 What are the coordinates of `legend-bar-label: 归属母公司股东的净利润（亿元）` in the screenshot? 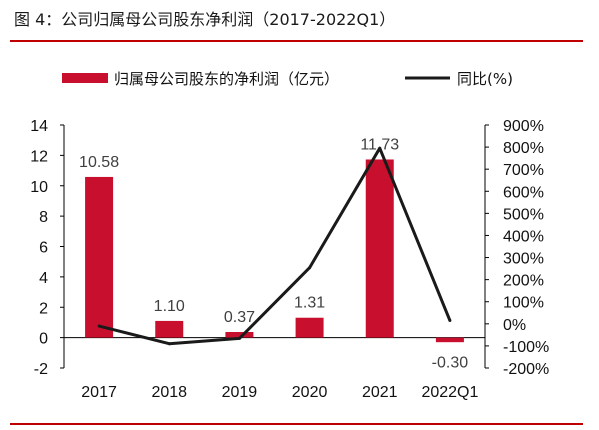 It's located at (226, 79).